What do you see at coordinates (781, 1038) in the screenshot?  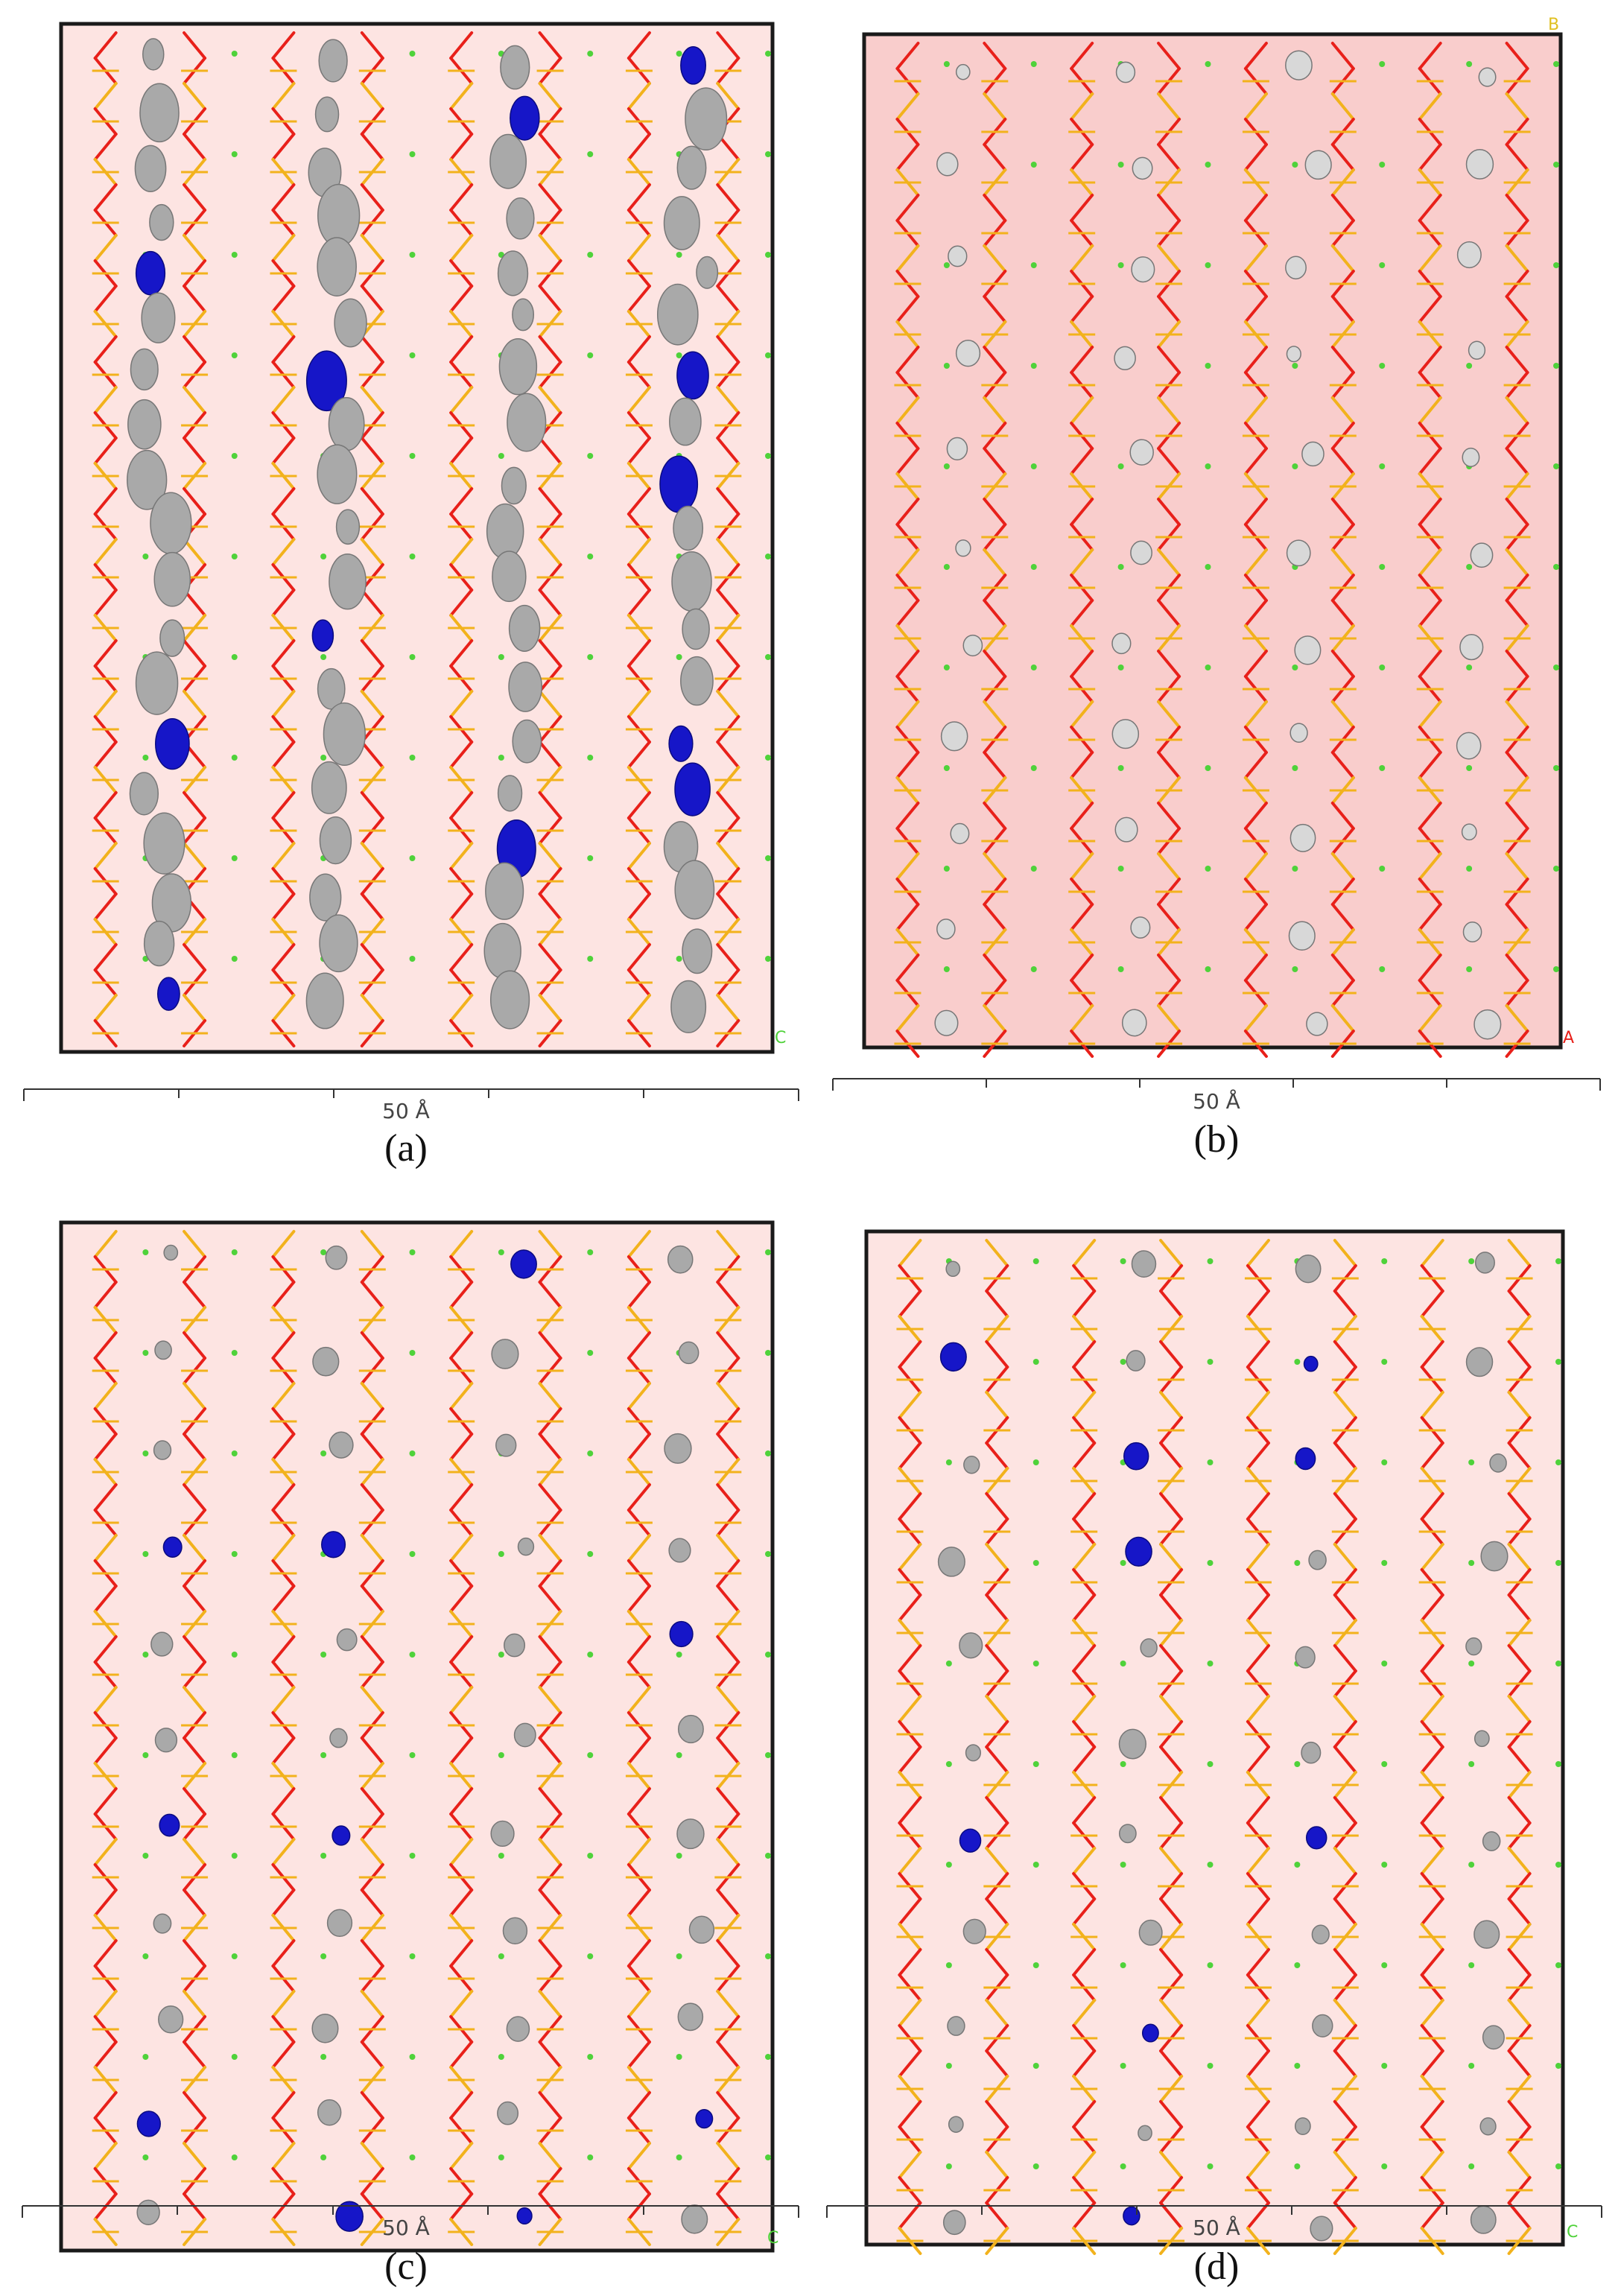 I see `corner-label-c: C` at bounding box center [781, 1038].